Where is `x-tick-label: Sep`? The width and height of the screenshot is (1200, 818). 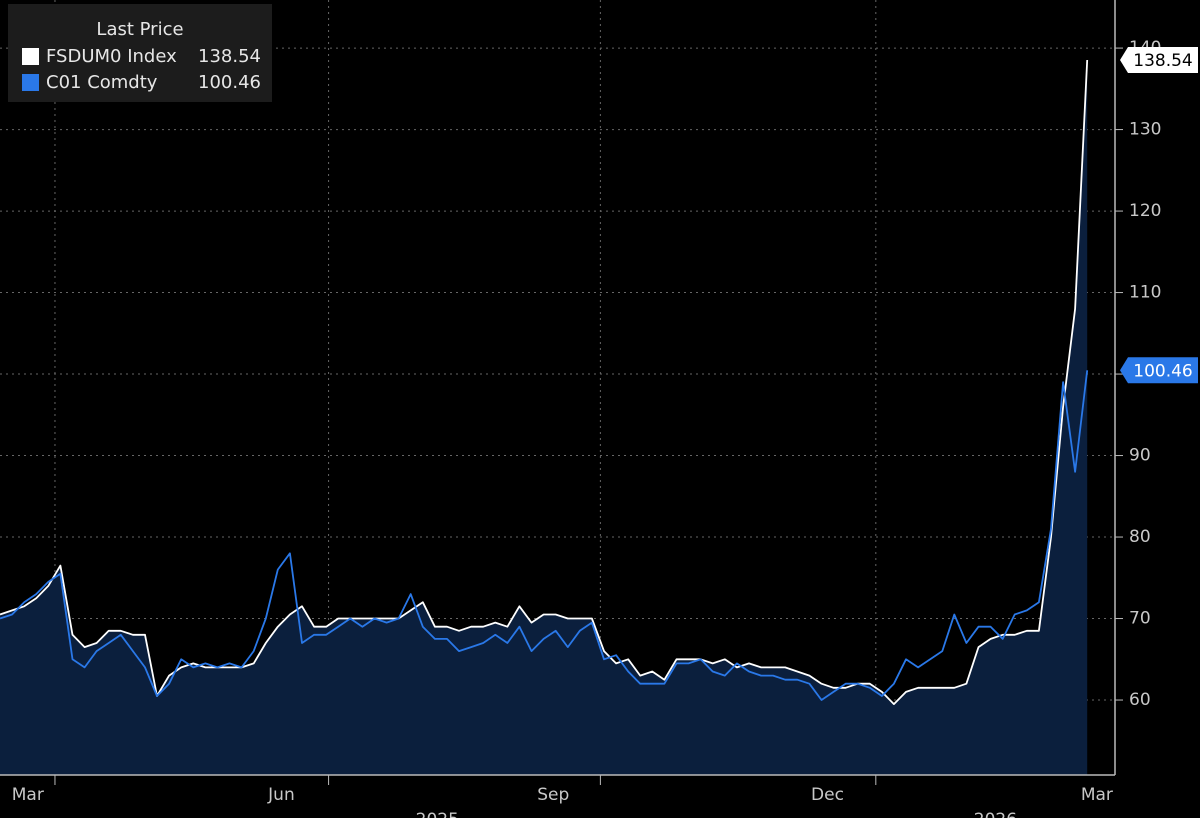 x-tick-label: Sep is located at coordinates (553, 795).